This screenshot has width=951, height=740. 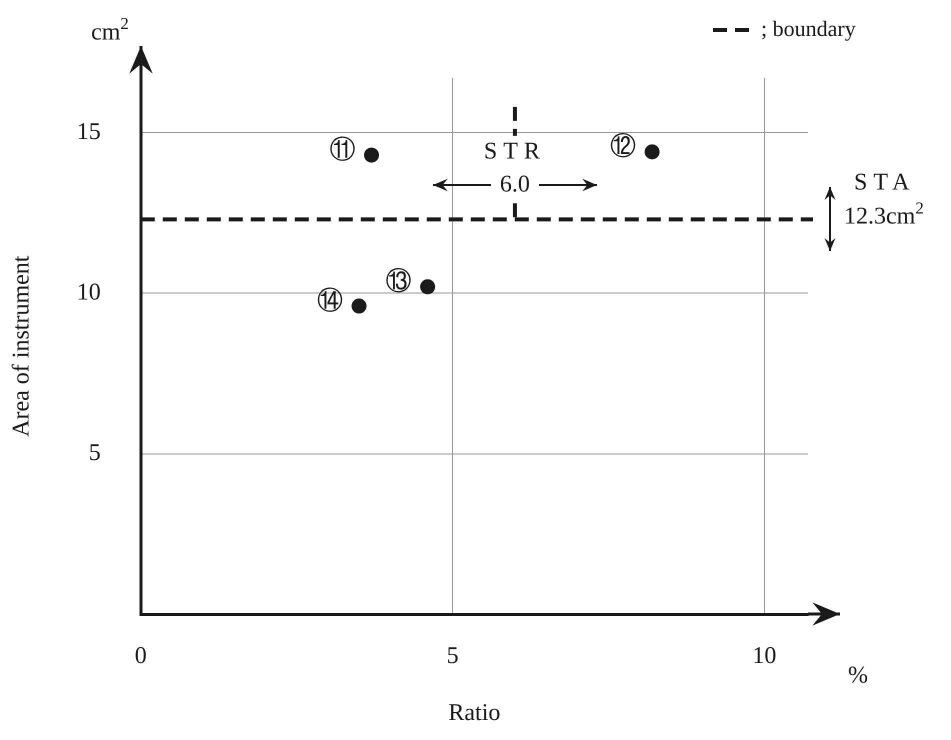 What do you see at coordinates (515, 151) in the screenshot?
I see `annotation: STR` at bounding box center [515, 151].